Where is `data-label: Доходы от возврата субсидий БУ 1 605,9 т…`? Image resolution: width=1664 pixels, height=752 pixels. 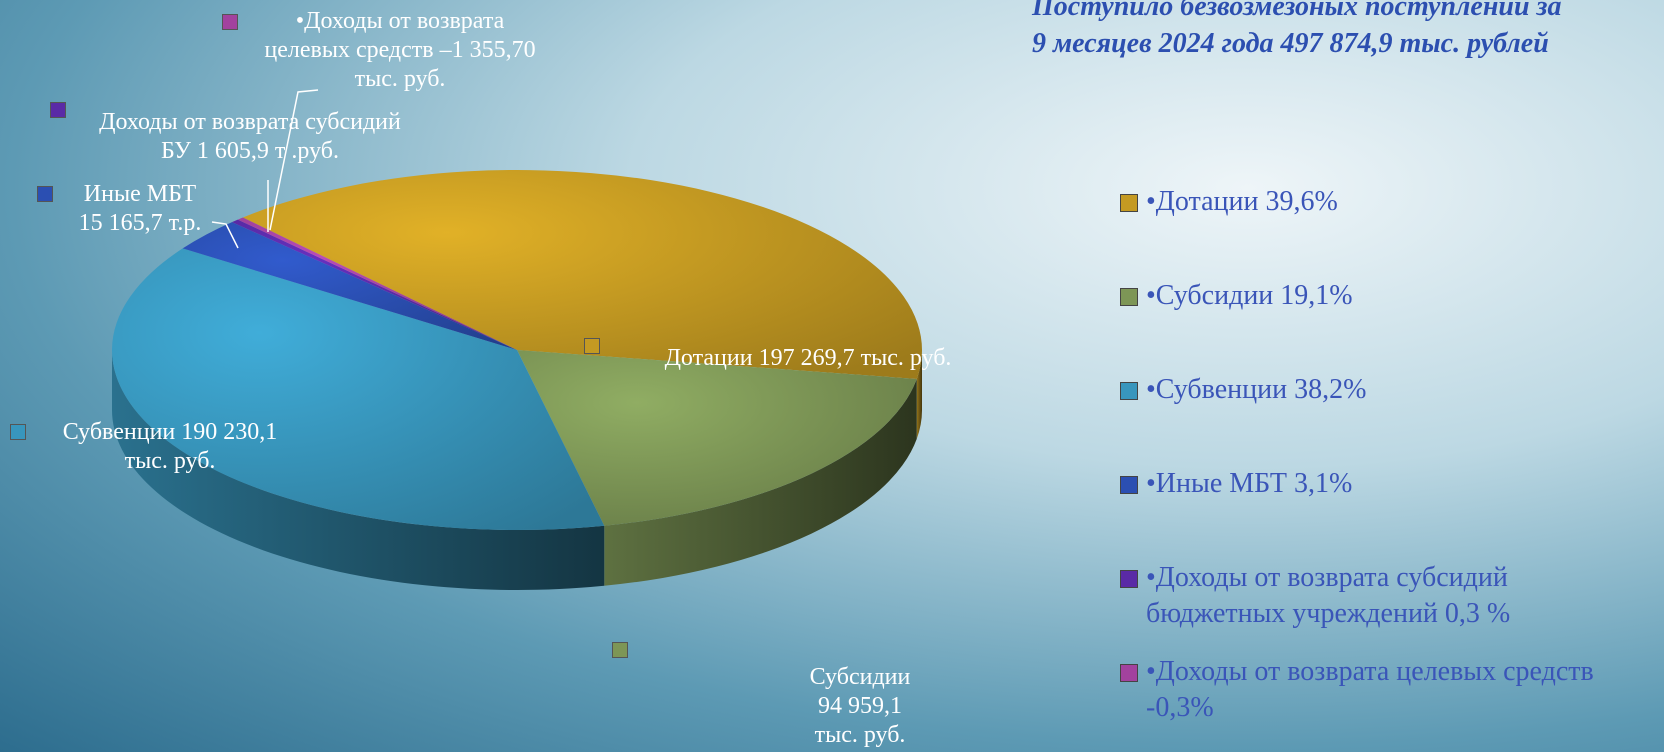
data-label: Доходы от возврата субсидий БУ 1 605,9 т… is located at coordinates (250, 136).